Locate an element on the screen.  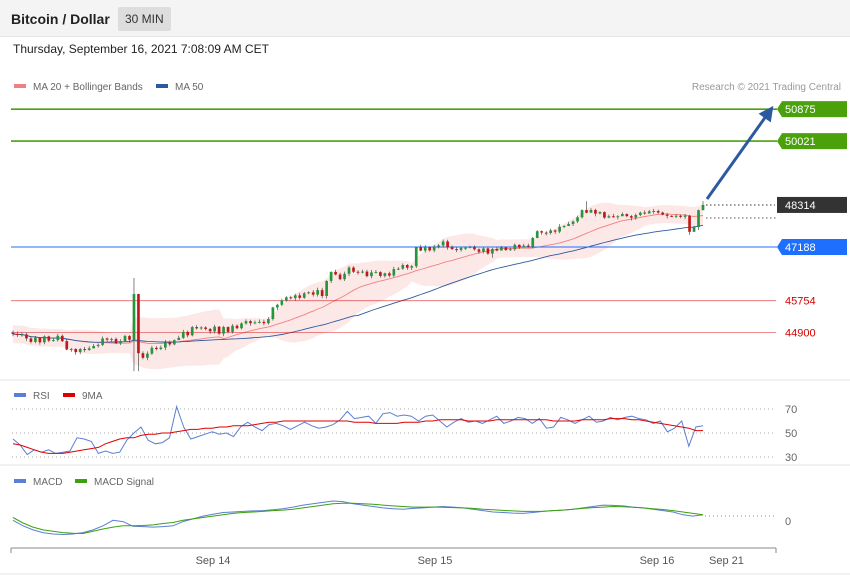
legend-label: MA 50 is located at coordinates (189, 87).